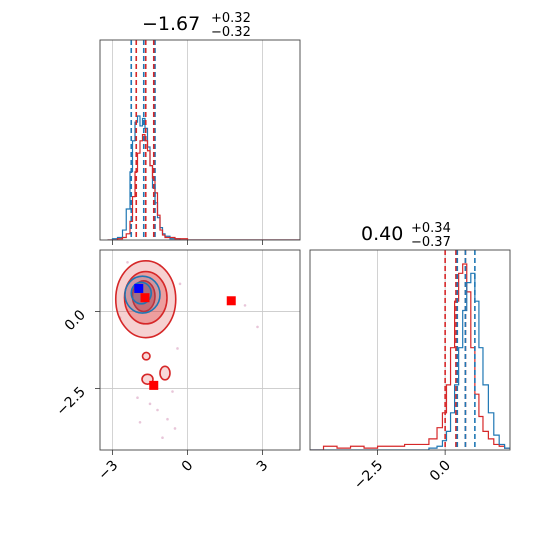 This screenshot has width=550, height=550. I want to click on title-plus-error: +0.34, so click(431, 228).